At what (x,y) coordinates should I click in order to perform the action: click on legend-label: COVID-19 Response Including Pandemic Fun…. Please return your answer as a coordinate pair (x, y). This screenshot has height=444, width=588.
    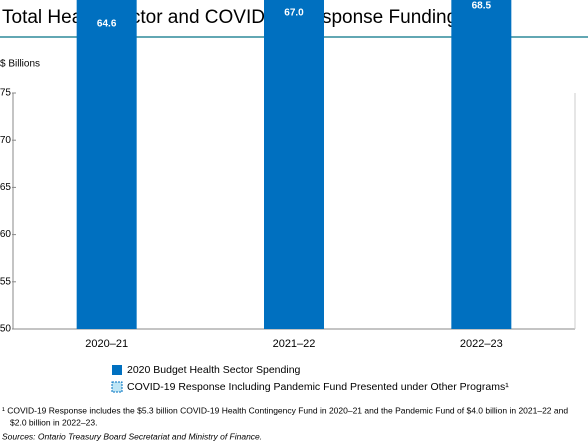
    Looking at the image, I should click on (318, 387).